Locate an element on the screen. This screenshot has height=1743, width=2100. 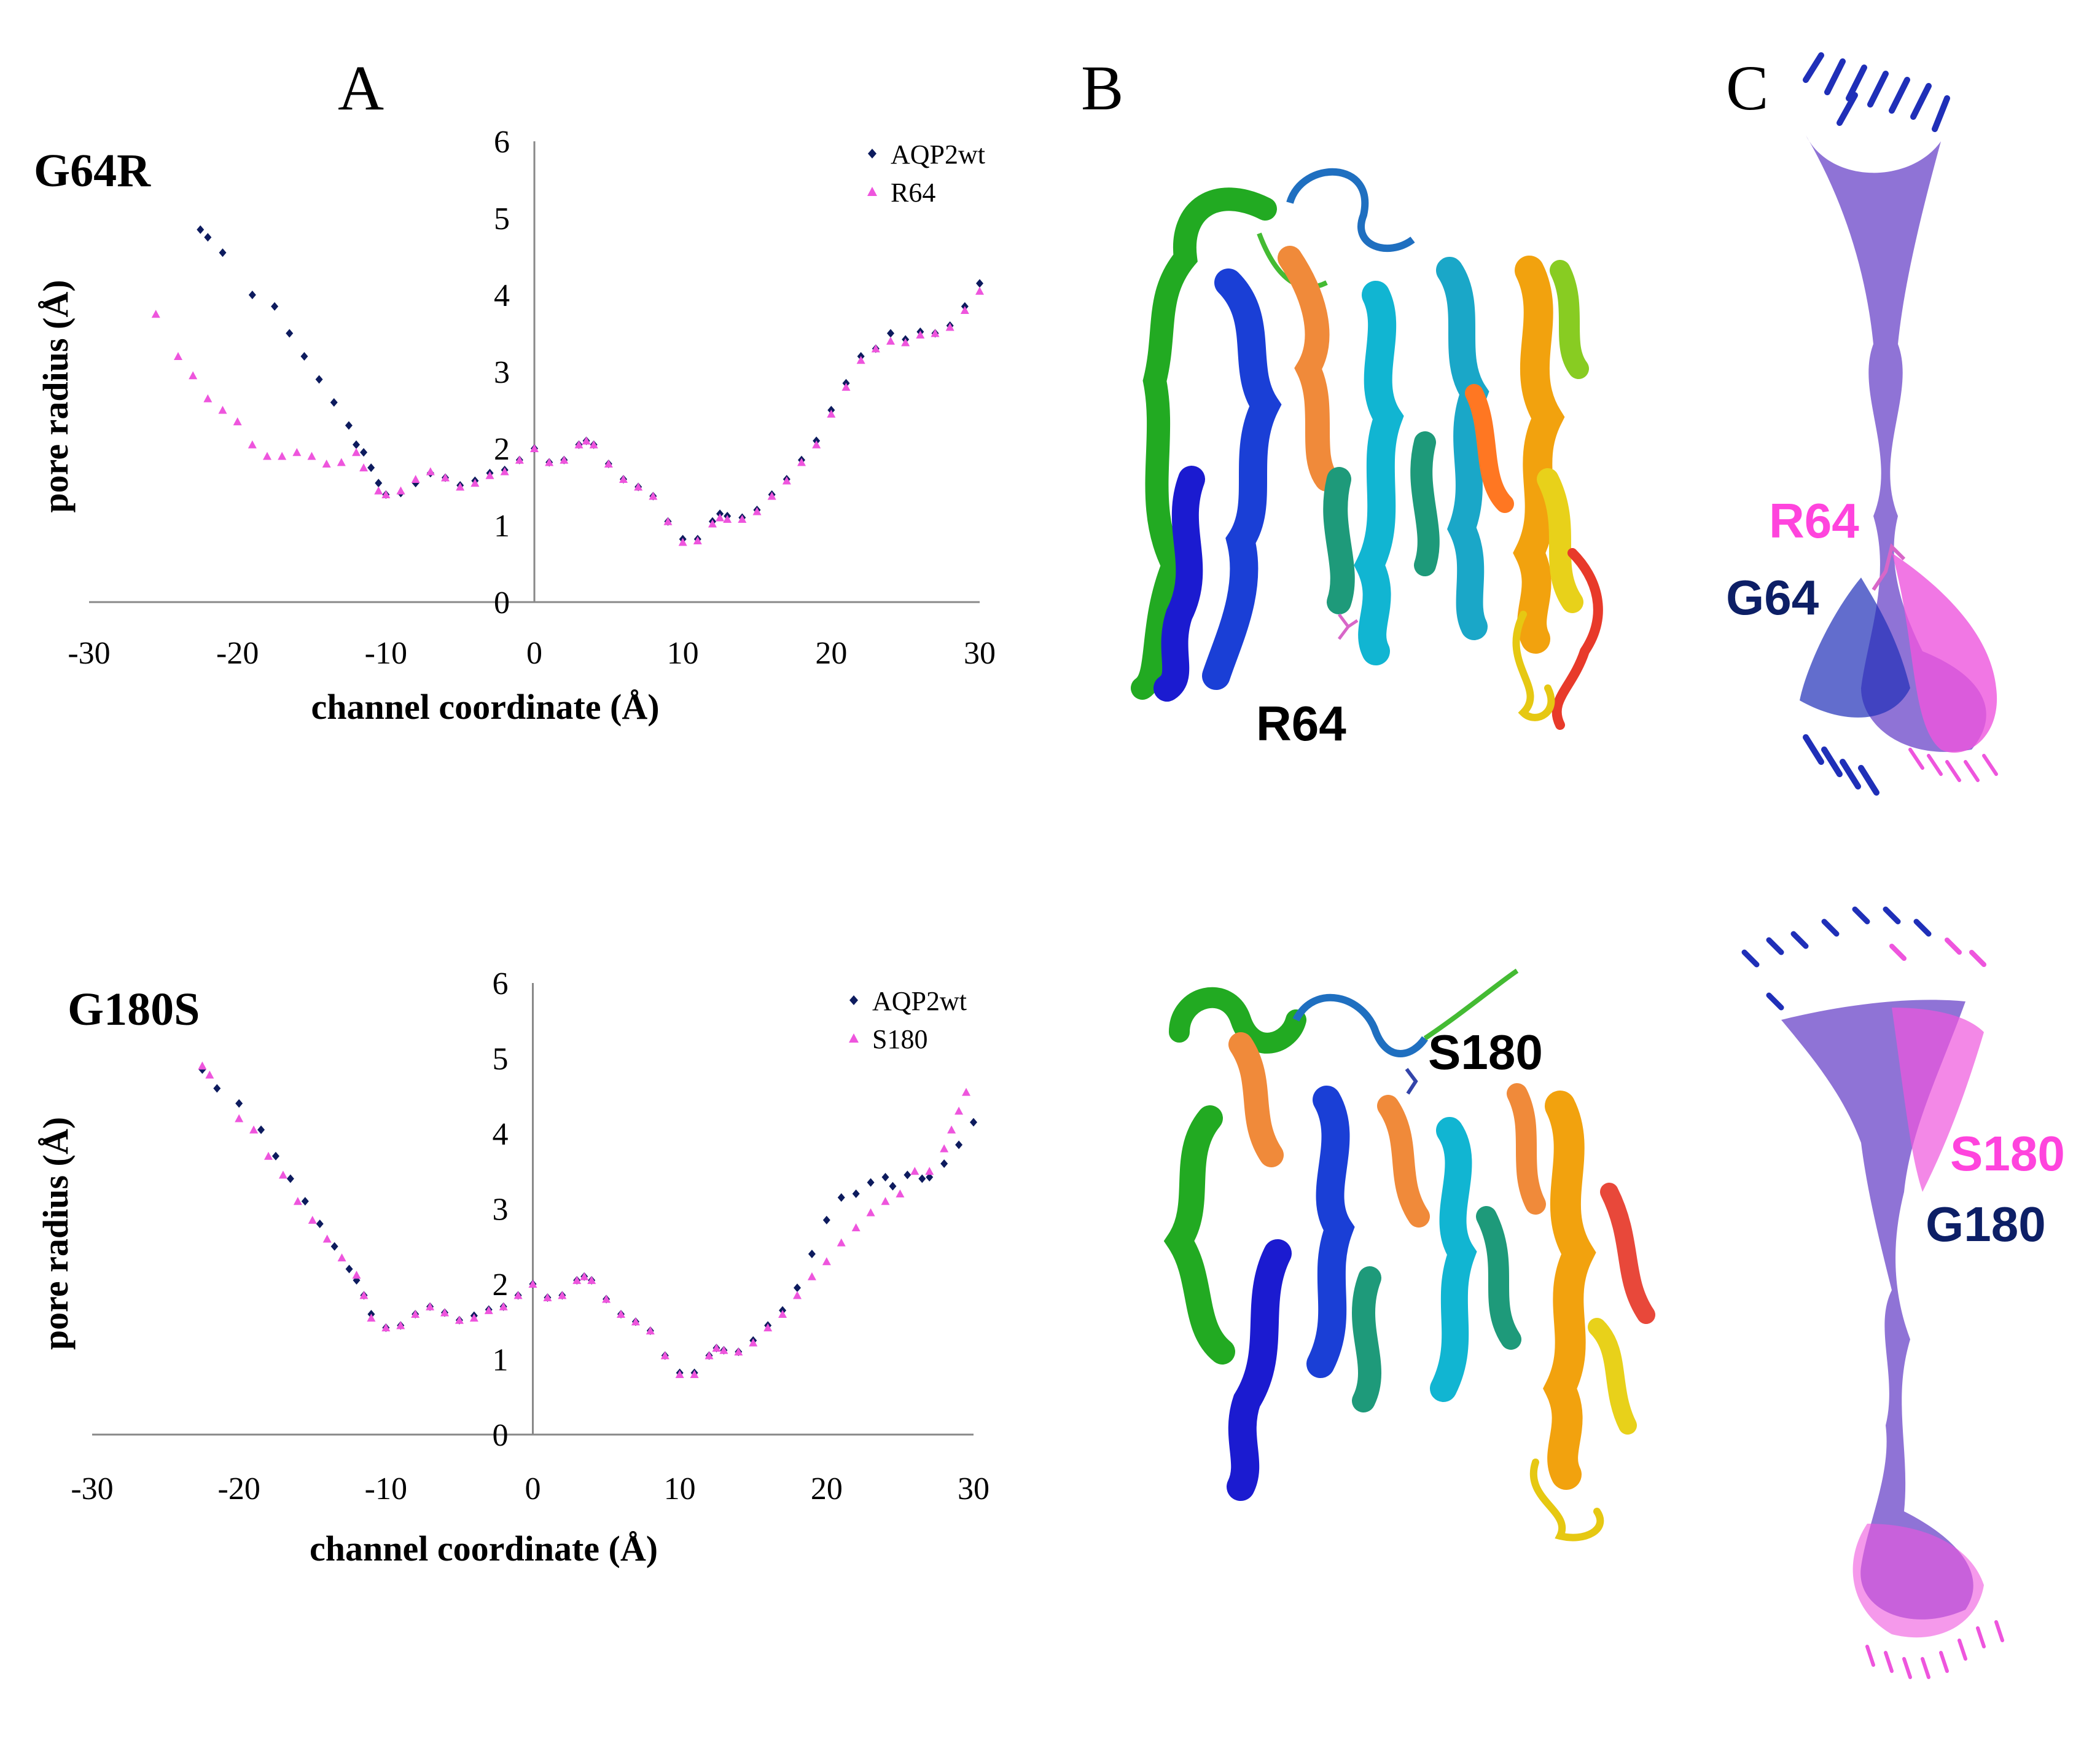
protein-structure-bottom: S180 is located at coordinates (1406, 1265).